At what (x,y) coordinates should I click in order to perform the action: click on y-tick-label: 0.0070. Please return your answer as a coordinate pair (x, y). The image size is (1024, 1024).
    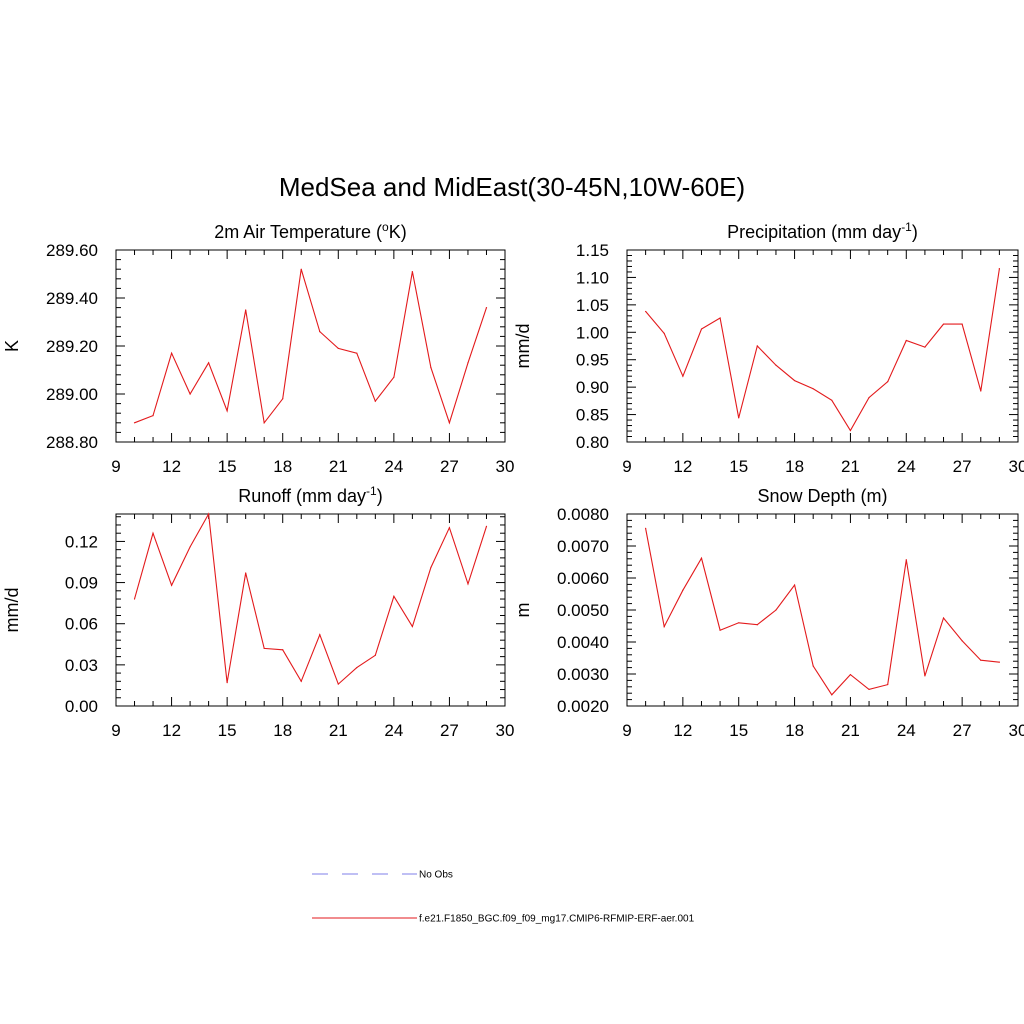
    Looking at the image, I should click on (583, 546).